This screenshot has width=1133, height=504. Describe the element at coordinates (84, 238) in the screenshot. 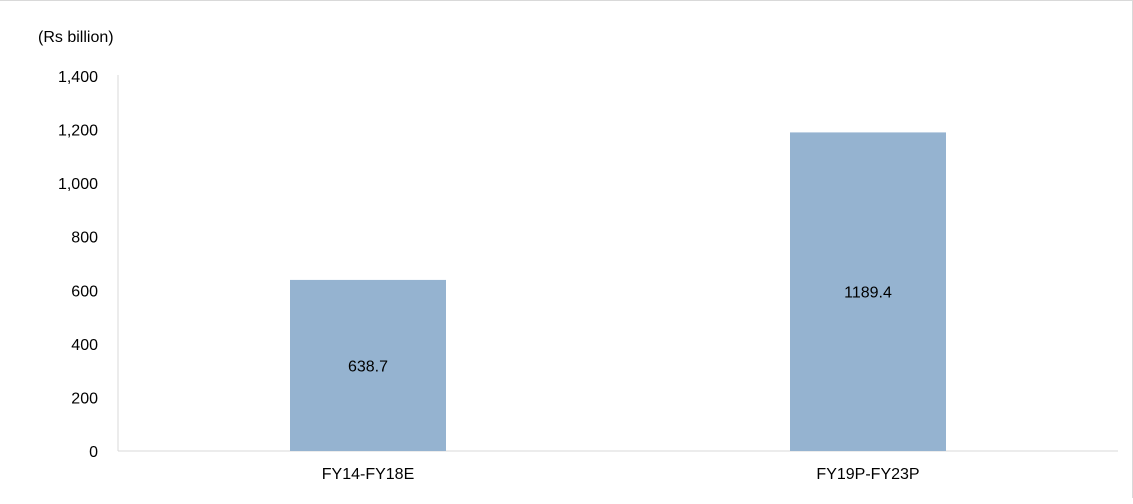

I see `y-tick-label: 800` at that location.